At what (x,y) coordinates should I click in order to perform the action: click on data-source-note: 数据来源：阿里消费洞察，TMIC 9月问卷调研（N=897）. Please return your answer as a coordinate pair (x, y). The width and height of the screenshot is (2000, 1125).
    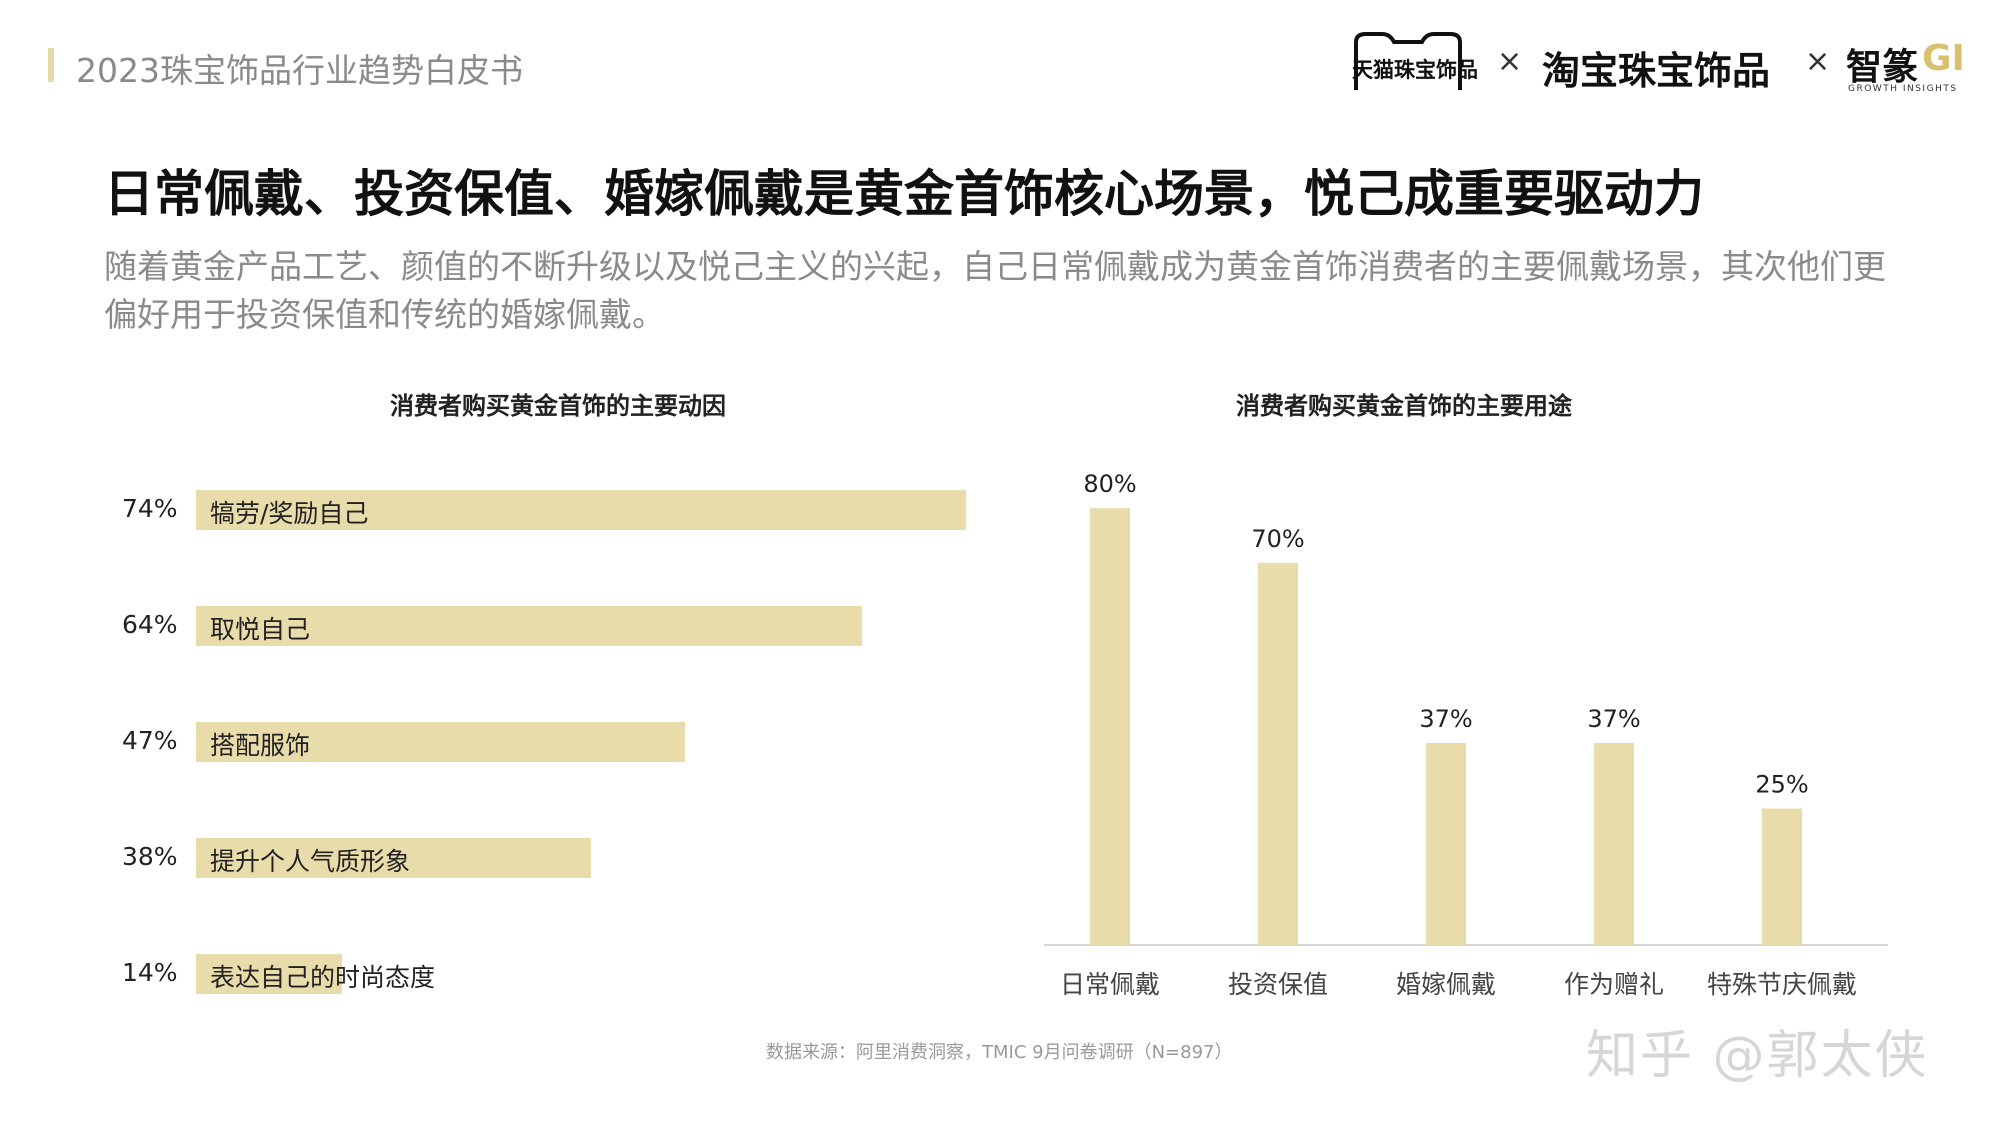
    Looking at the image, I should click on (999, 1052).